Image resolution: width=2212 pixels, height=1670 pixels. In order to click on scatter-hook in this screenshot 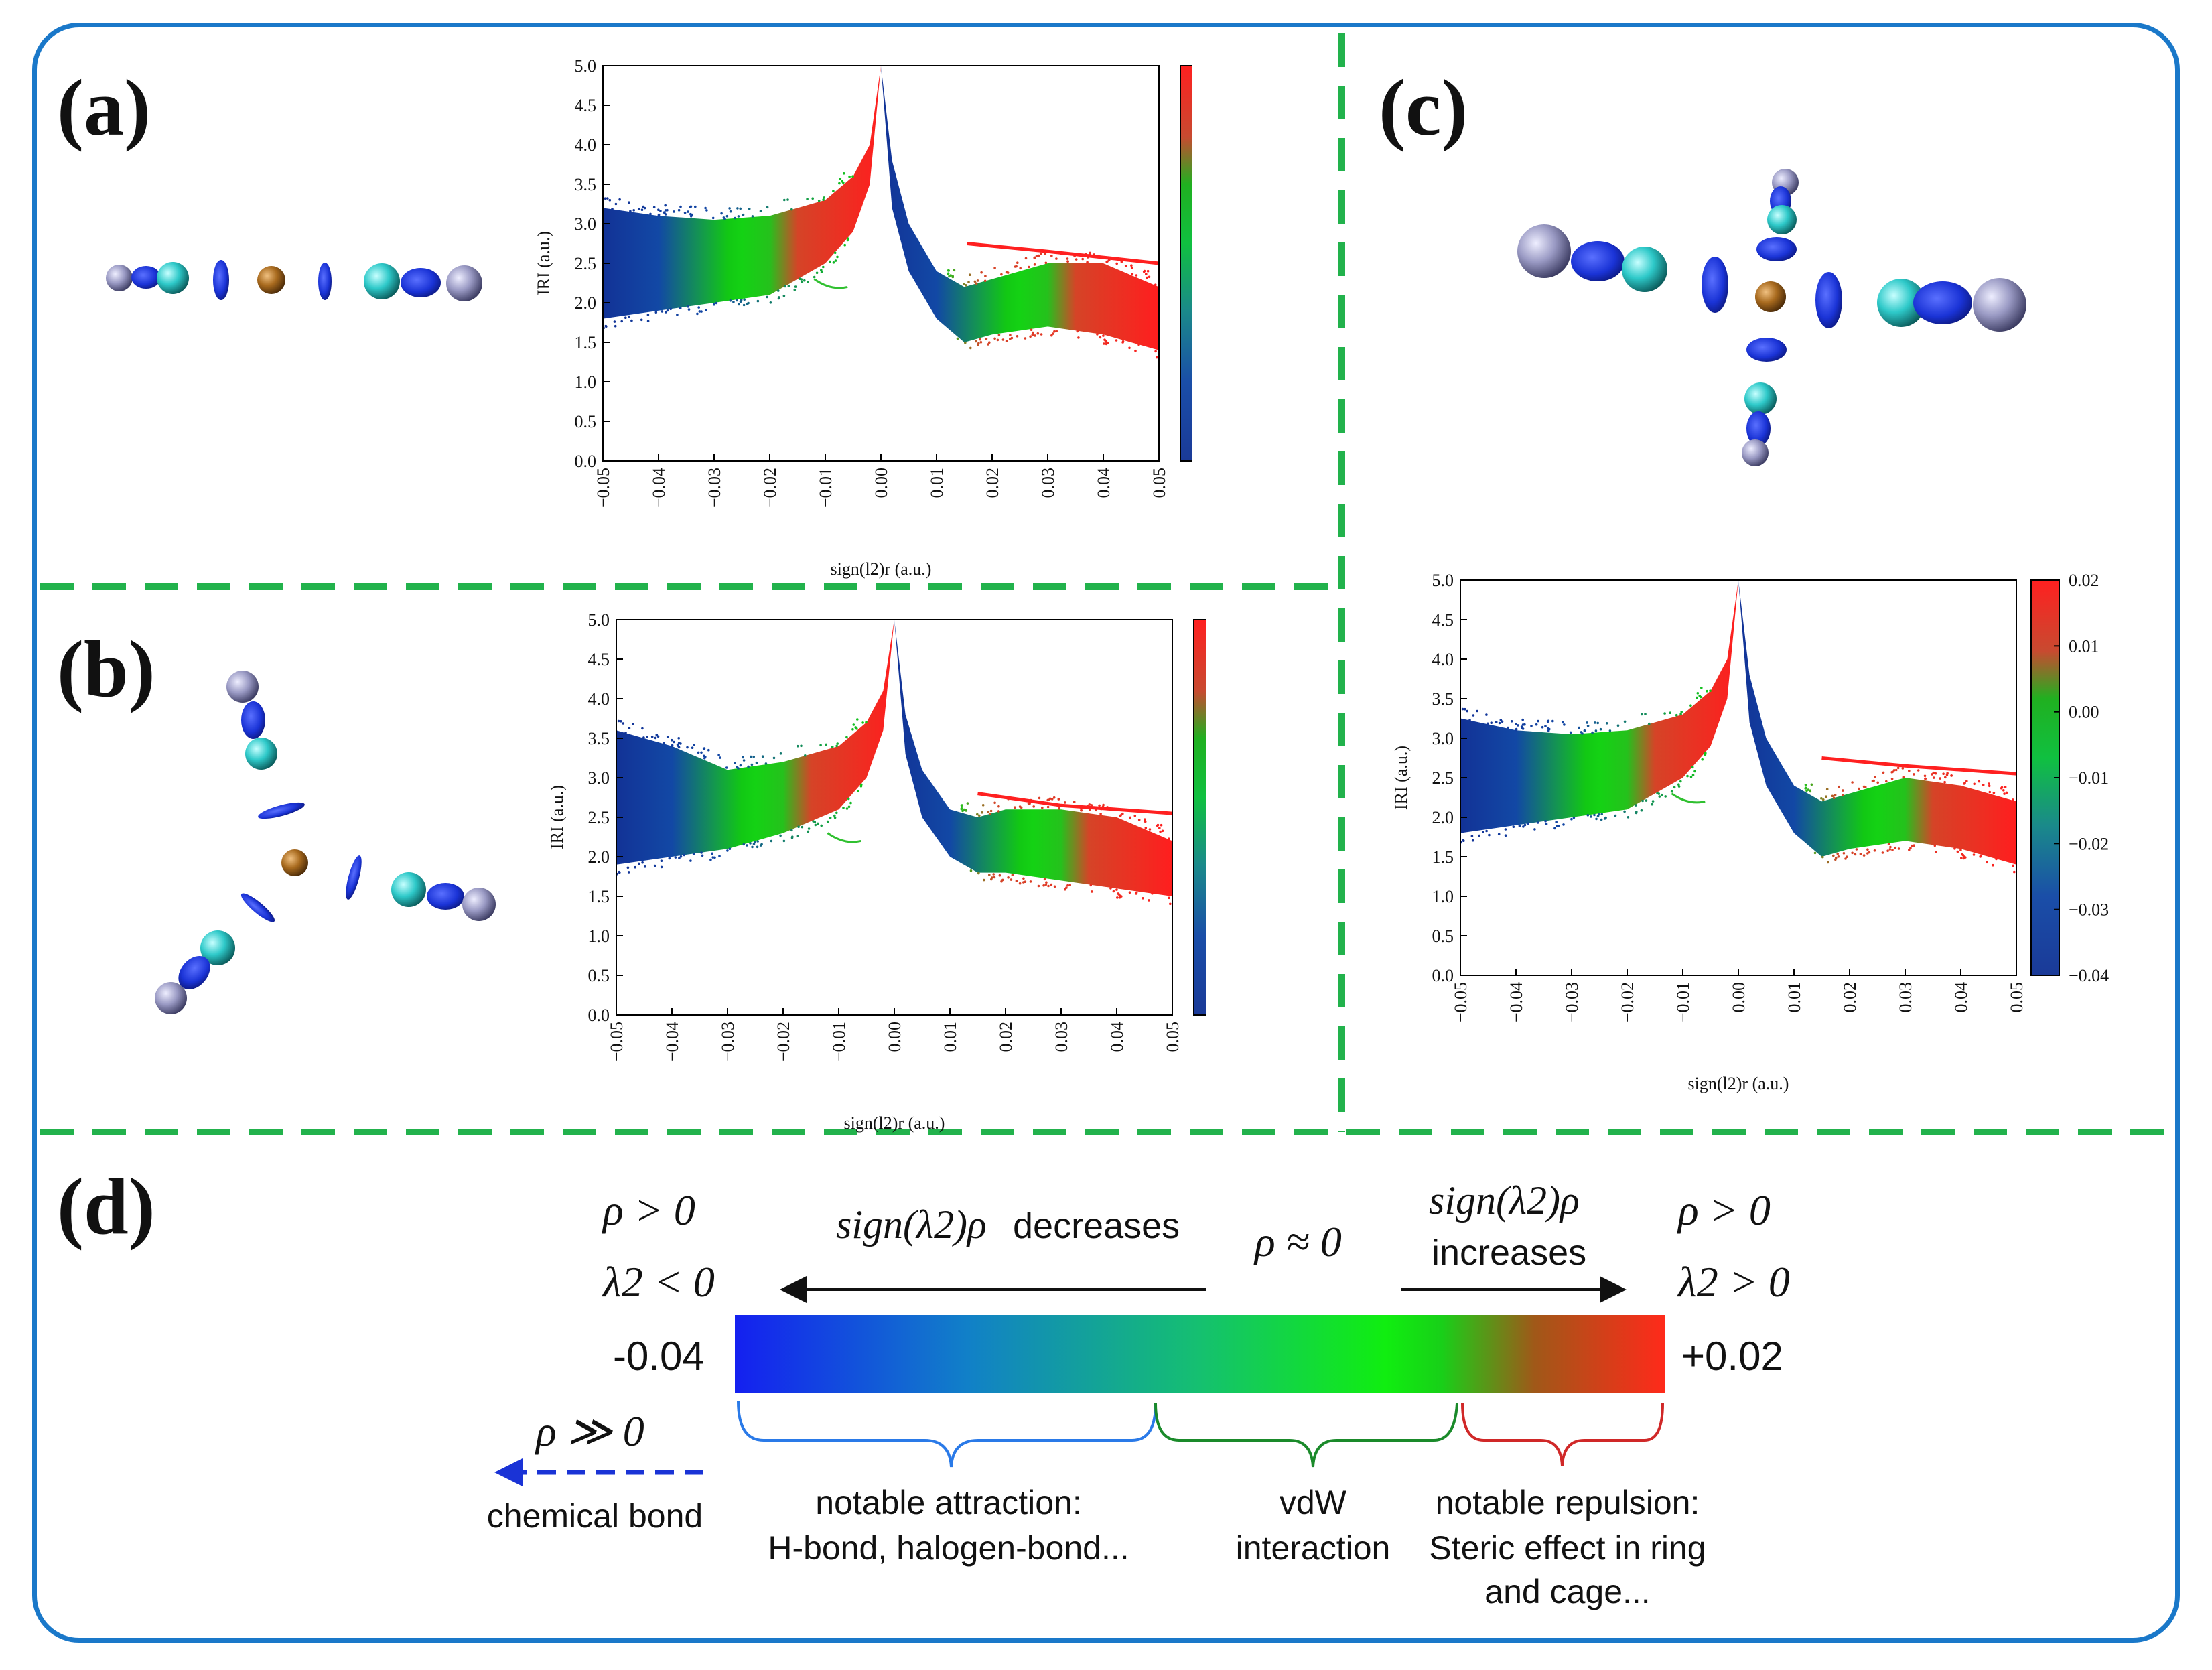, I will do `click(831, 283)`.